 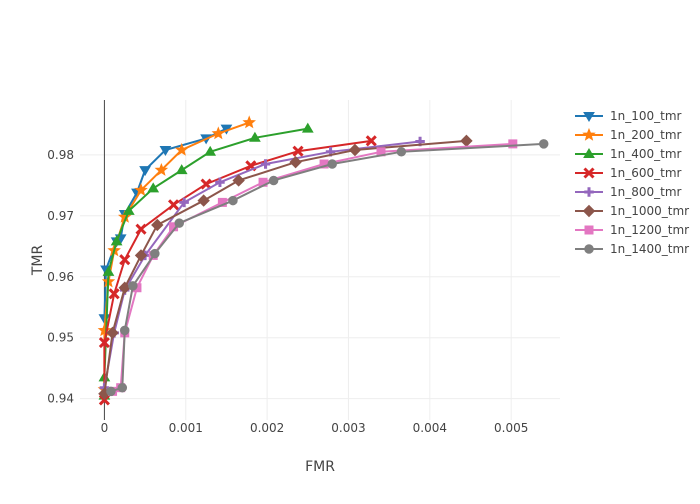 I want to click on legend-item: 1n_800_tmr, so click(x=628, y=192).